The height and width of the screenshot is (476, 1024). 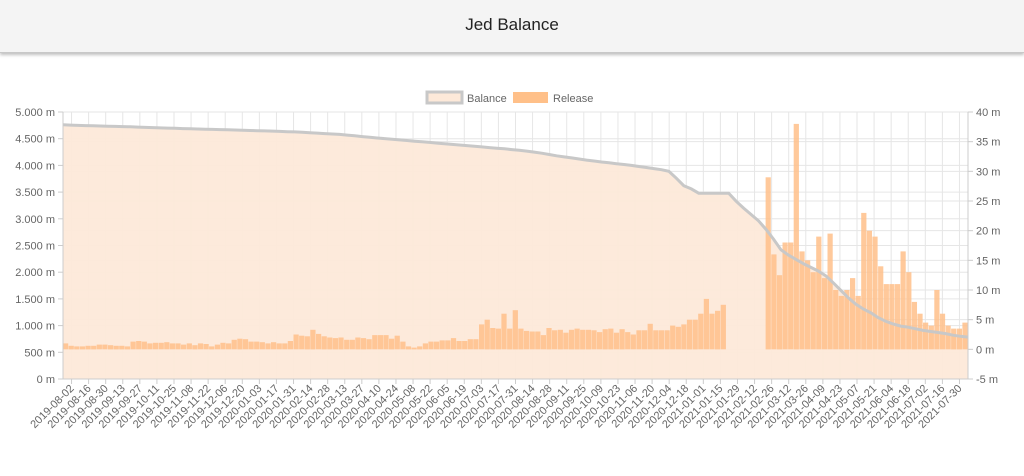 What do you see at coordinates (444, 97) in the screenshot?
I see `legend-balance-swatch` at bounding box center [444, 97].